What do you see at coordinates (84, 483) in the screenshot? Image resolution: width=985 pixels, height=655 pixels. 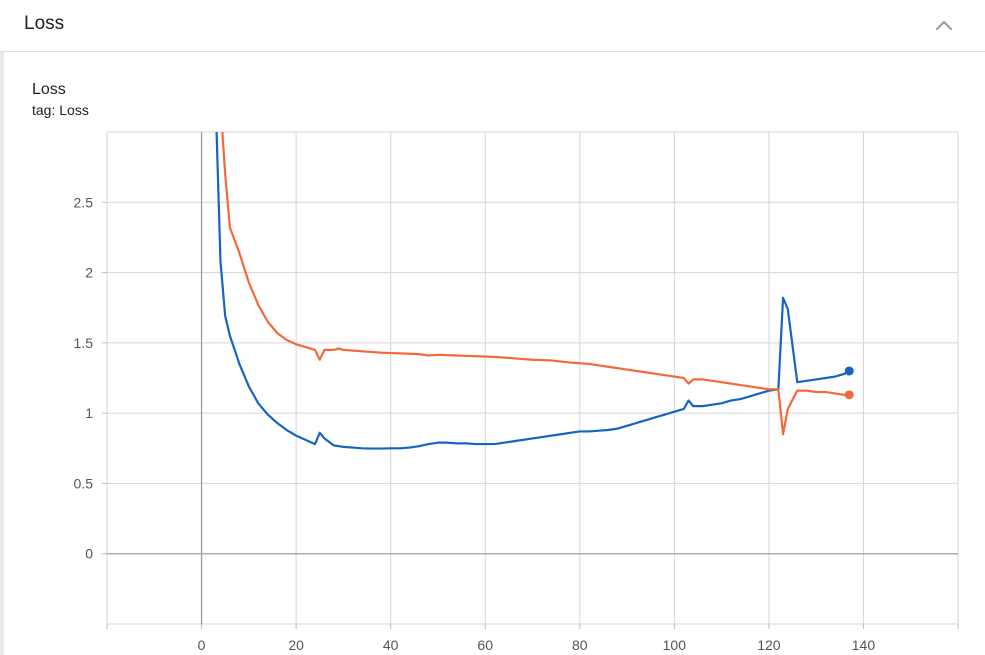 I see `y-tick-label: 0.5` at bounding box center [84, 483].